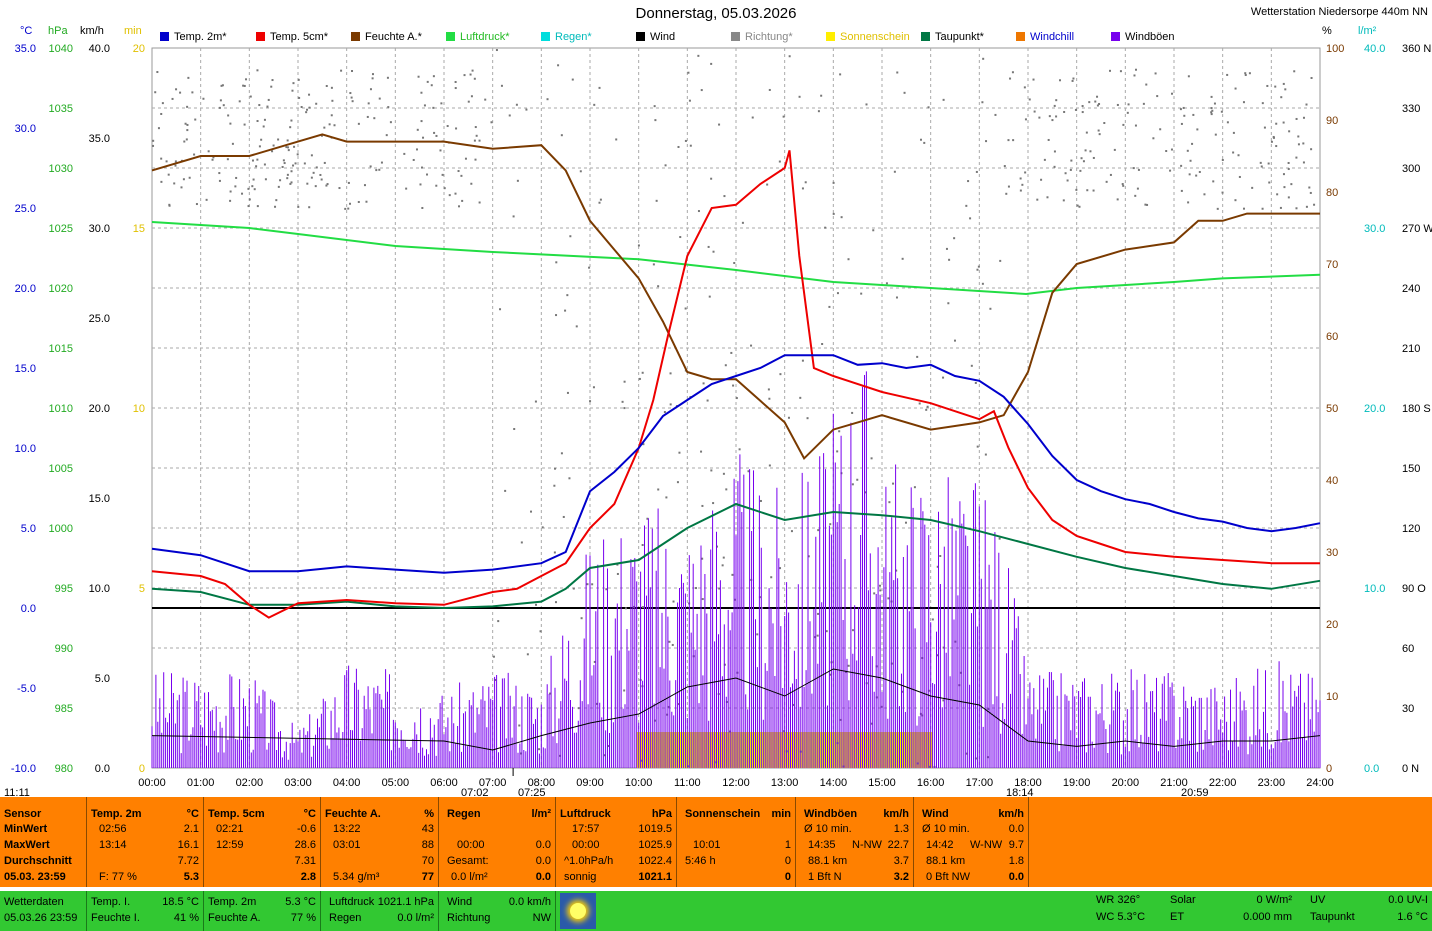  Describe the element at coordinates (193, 37) in the screenshot. I see `legend-item: Temp. 2m*` at that location.